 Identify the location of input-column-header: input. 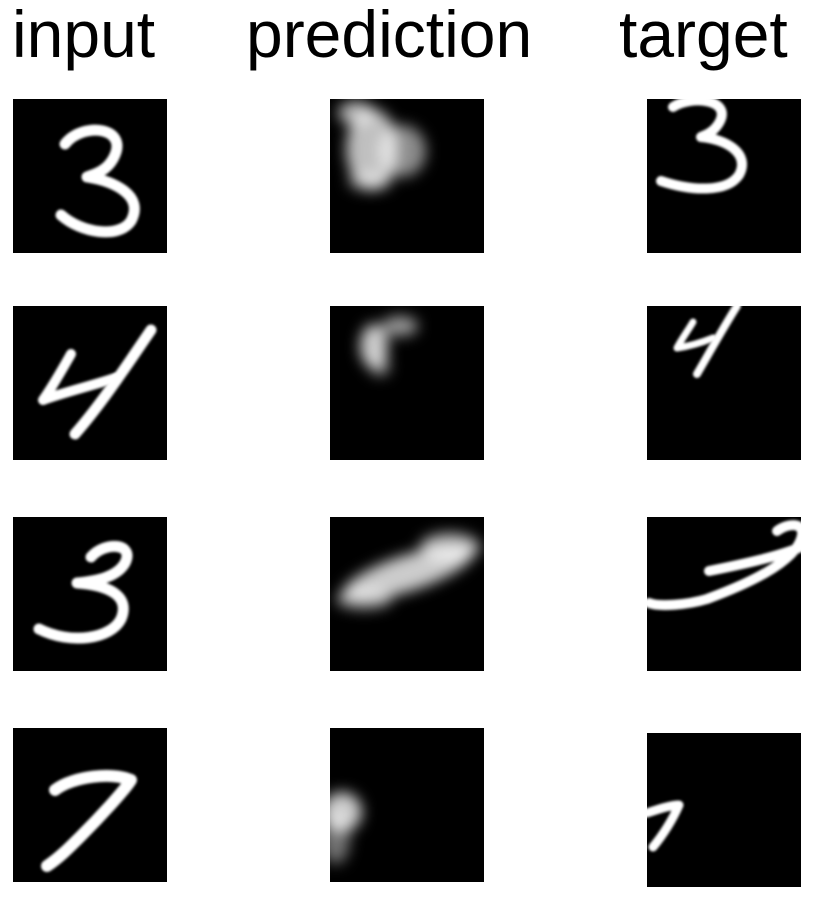
(84, 35).